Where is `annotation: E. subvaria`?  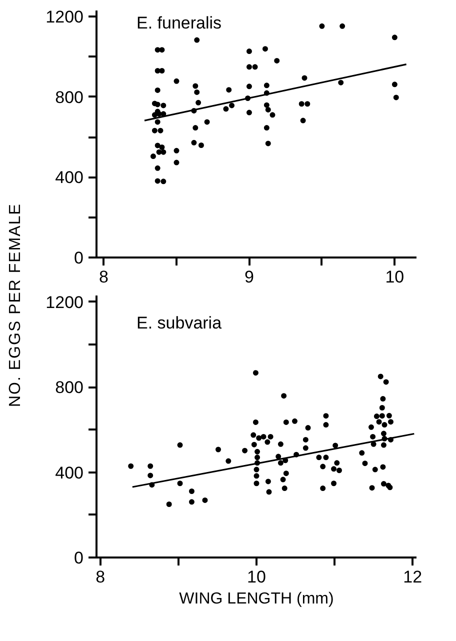
annotation: E. subvaria is located at coordinates (179, 323).